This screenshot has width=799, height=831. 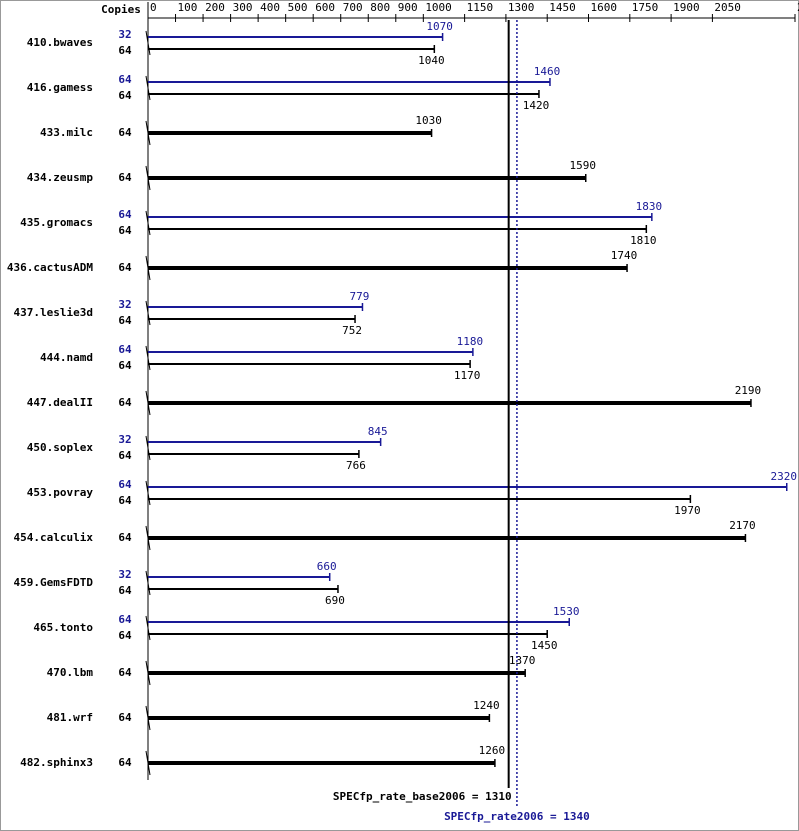 What do you see at coordinates (298, 7) in the screenshot?
I see `x-tick-label: 500` at bounding box center [298, 7].